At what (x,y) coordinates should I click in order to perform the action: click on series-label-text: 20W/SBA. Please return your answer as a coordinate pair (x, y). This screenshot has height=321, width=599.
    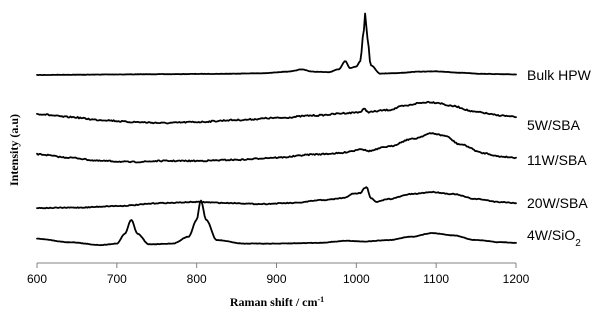
    Looking at the image, I should click on (557, 203).